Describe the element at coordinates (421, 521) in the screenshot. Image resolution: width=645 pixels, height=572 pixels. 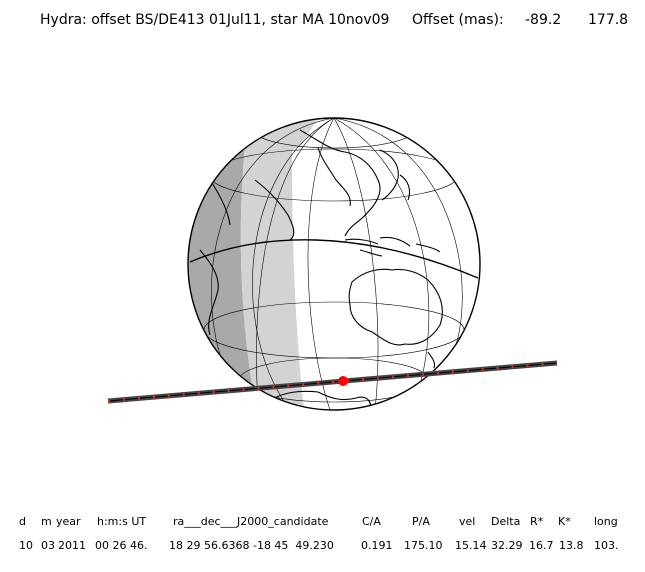
I see `col-pa: P/A` at that location.